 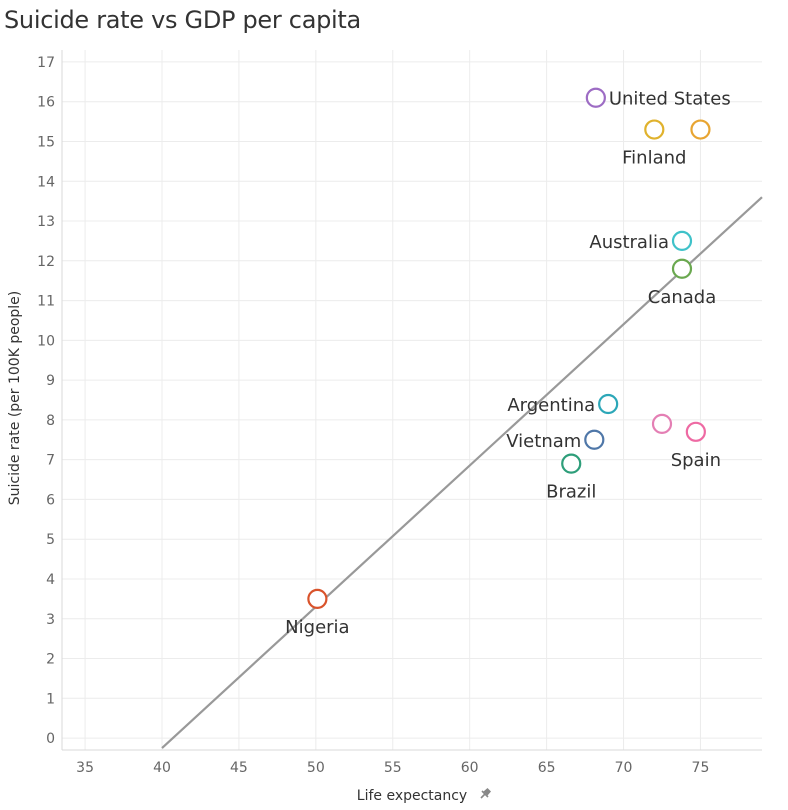 I want to click on y-tick-label: 7, so click(x=50, y=461).